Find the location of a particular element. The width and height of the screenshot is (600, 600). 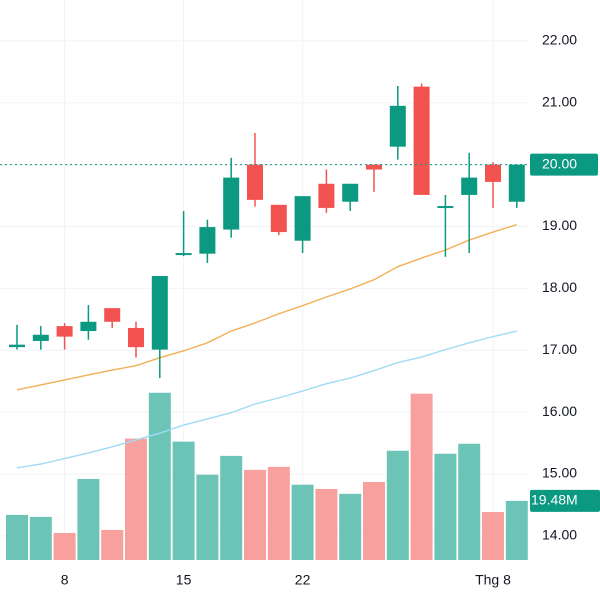

y-tick-label: 15.00 is located at coordinates (559, 473).